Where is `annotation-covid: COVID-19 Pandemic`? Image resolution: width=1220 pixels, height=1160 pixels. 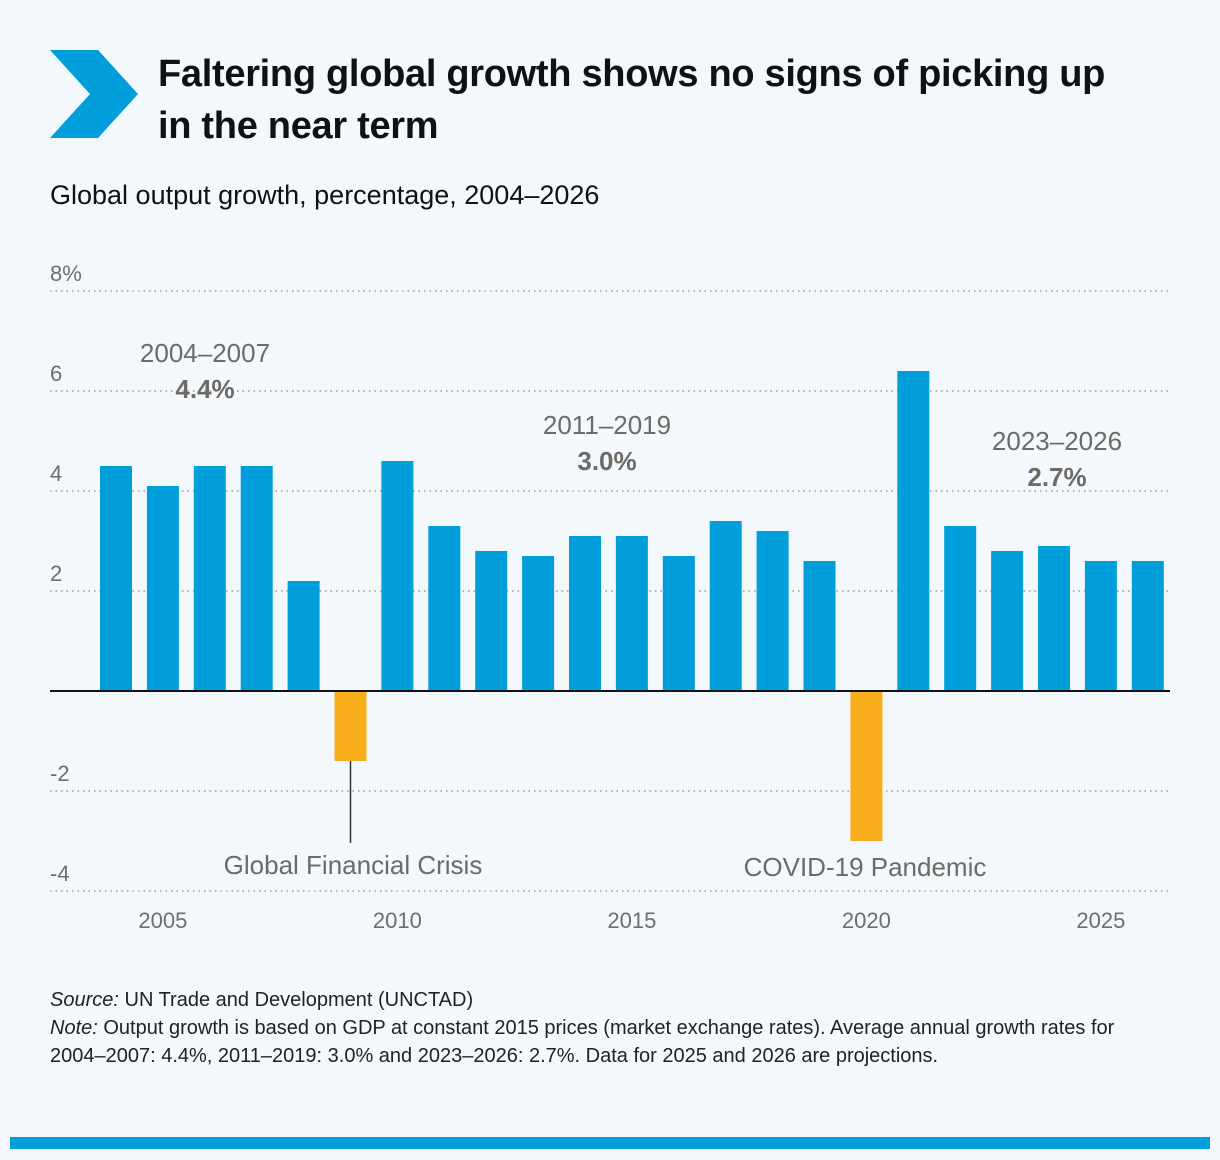 annotation-covid: COVID-19 Pandemic is located at coordinates (865, 867).